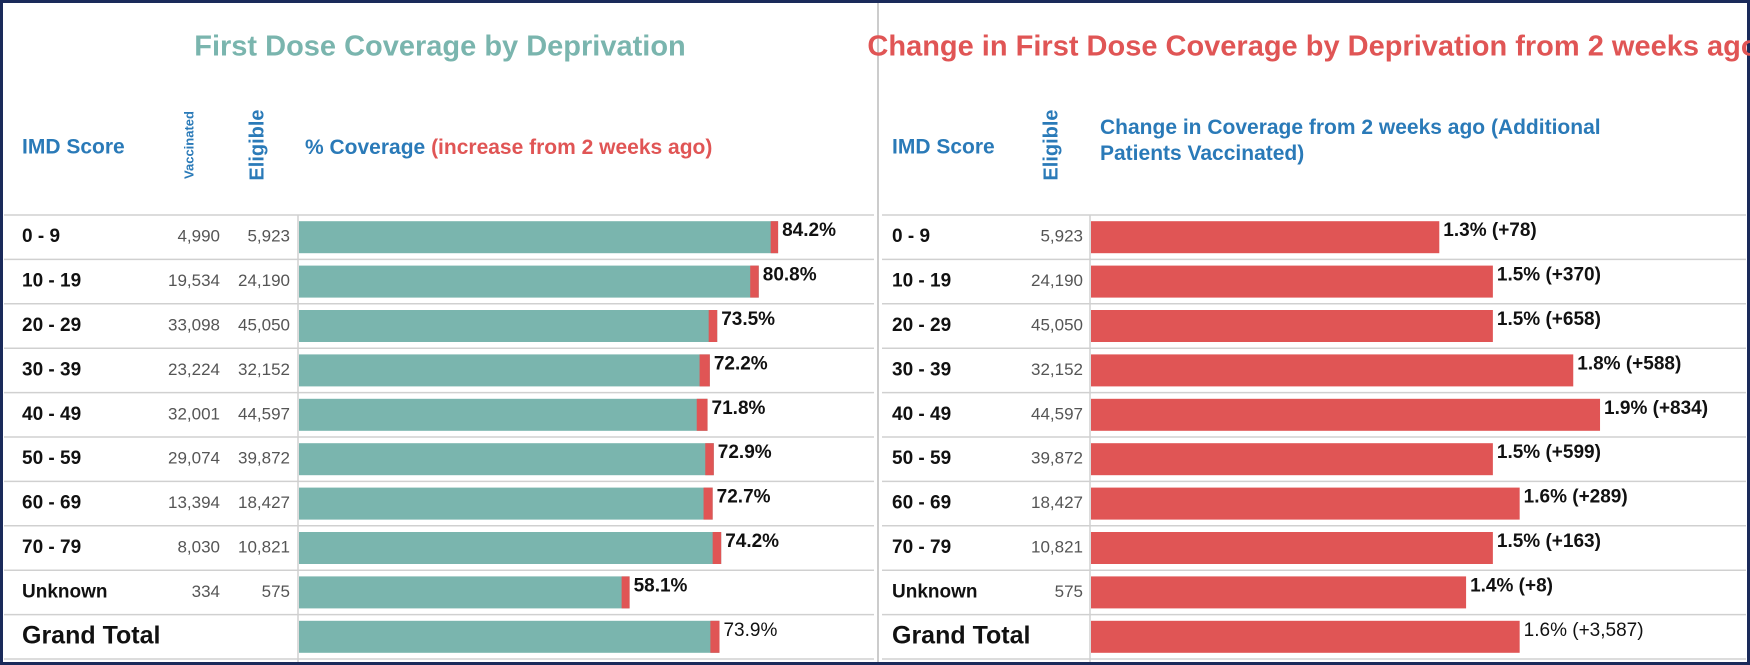 The image size is (1750, 665). What do you see at coordinates (194, 280) in the screenshot?
I see `vaccinated: 19,534` at bounding box center [194, 280].